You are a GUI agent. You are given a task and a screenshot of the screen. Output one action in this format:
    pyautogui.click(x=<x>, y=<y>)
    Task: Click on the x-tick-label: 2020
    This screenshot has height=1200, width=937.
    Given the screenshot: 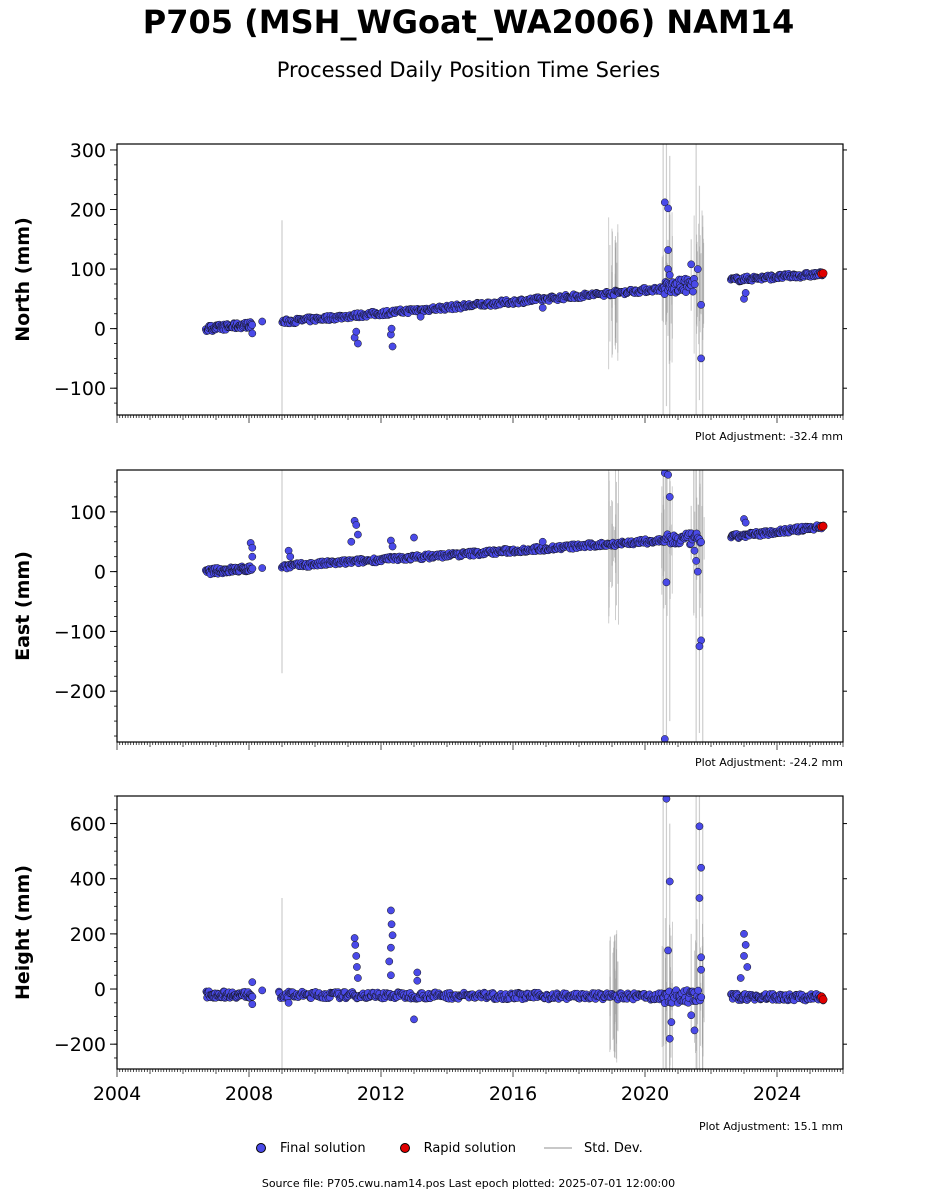 What is the action you would take?
    pyautogui.click(x=645, y=1094)
    